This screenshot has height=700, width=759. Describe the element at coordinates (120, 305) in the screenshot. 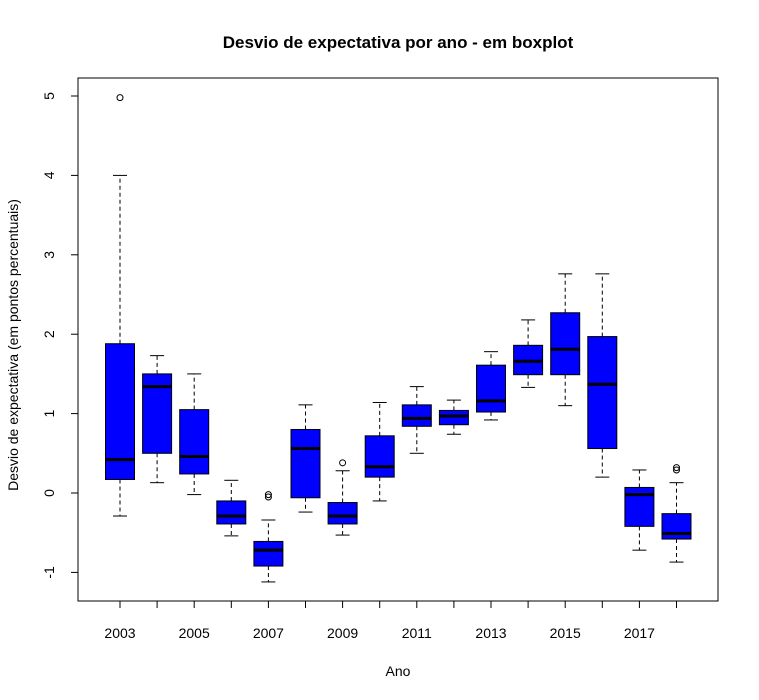

I see `box-2003` at that location.